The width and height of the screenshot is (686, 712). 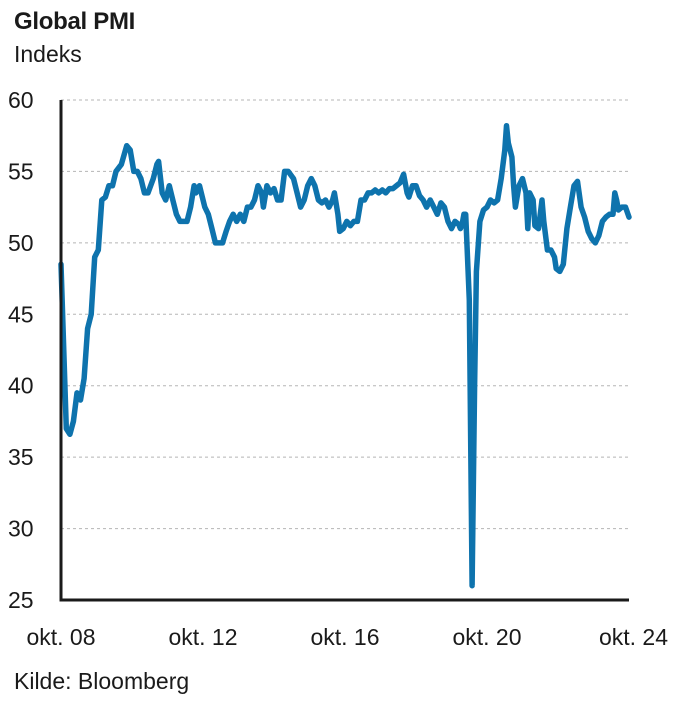 I want to click on source-note: Kilde: Bloomberg, so click(x=102, y=681).